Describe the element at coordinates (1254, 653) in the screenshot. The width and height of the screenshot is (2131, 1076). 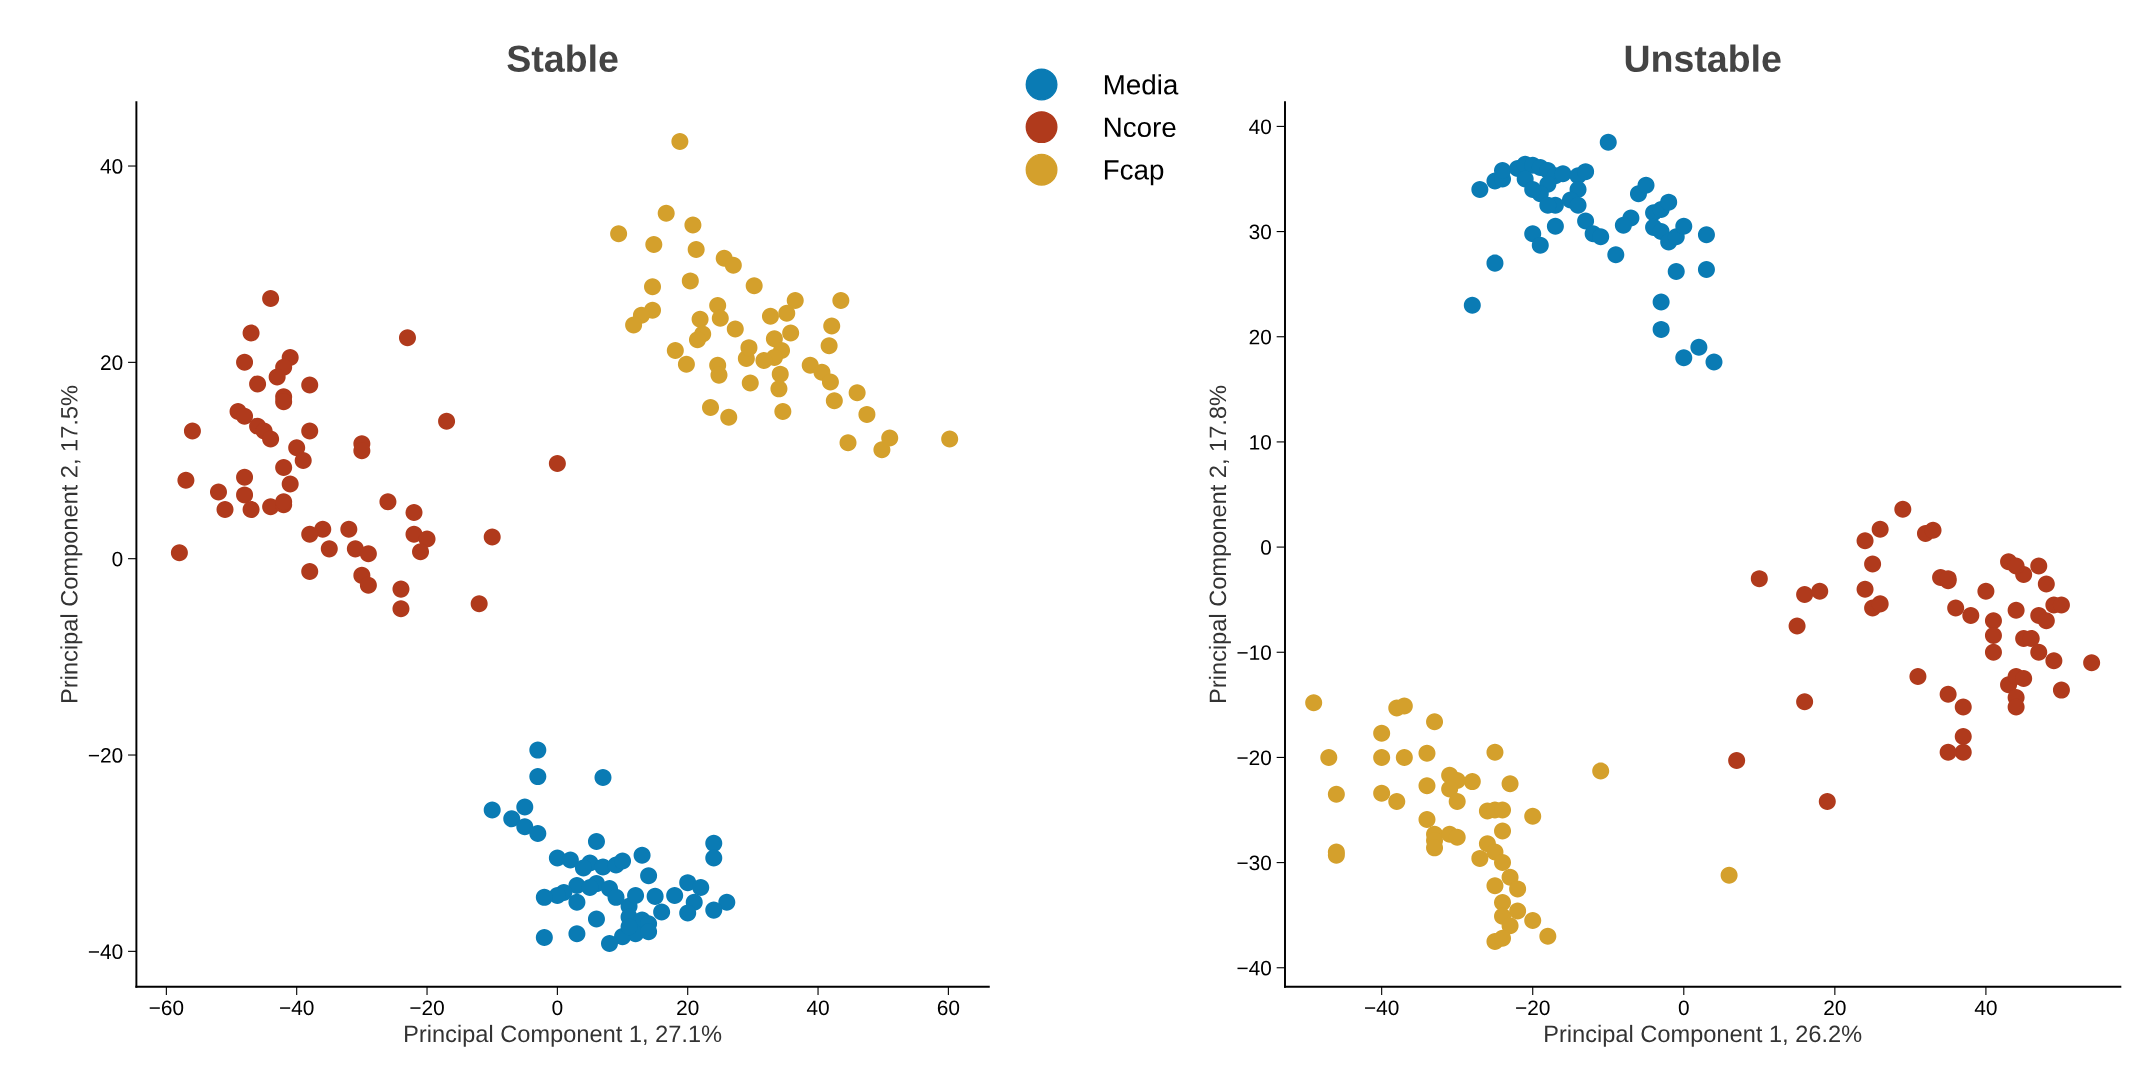
I see `y-tick-label: −10` at that location.